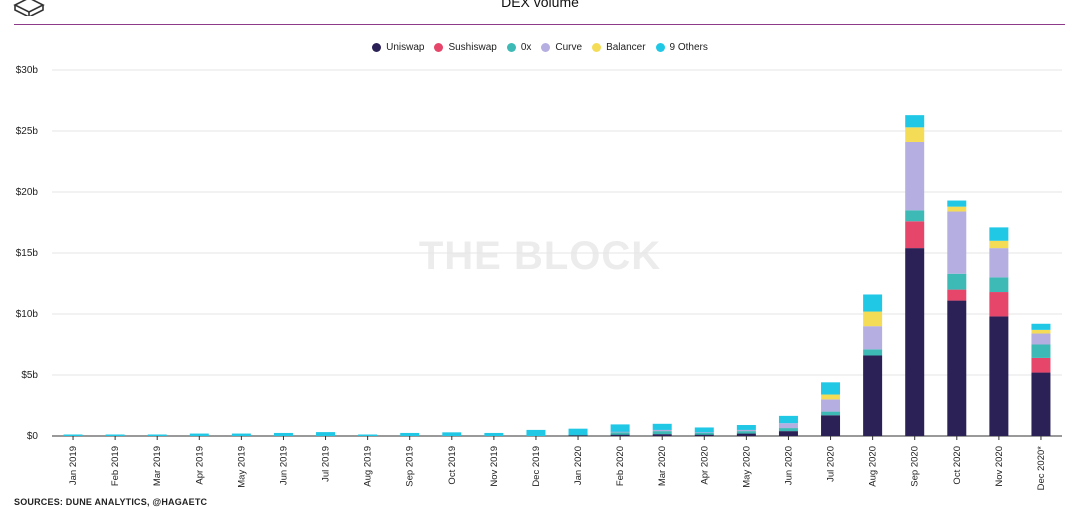 The image size is (1080, 507). What do you see at coordinates (27, 70) in the screenshot?
I see `y-tick-label: $30b` at bounding box center [27, 70].